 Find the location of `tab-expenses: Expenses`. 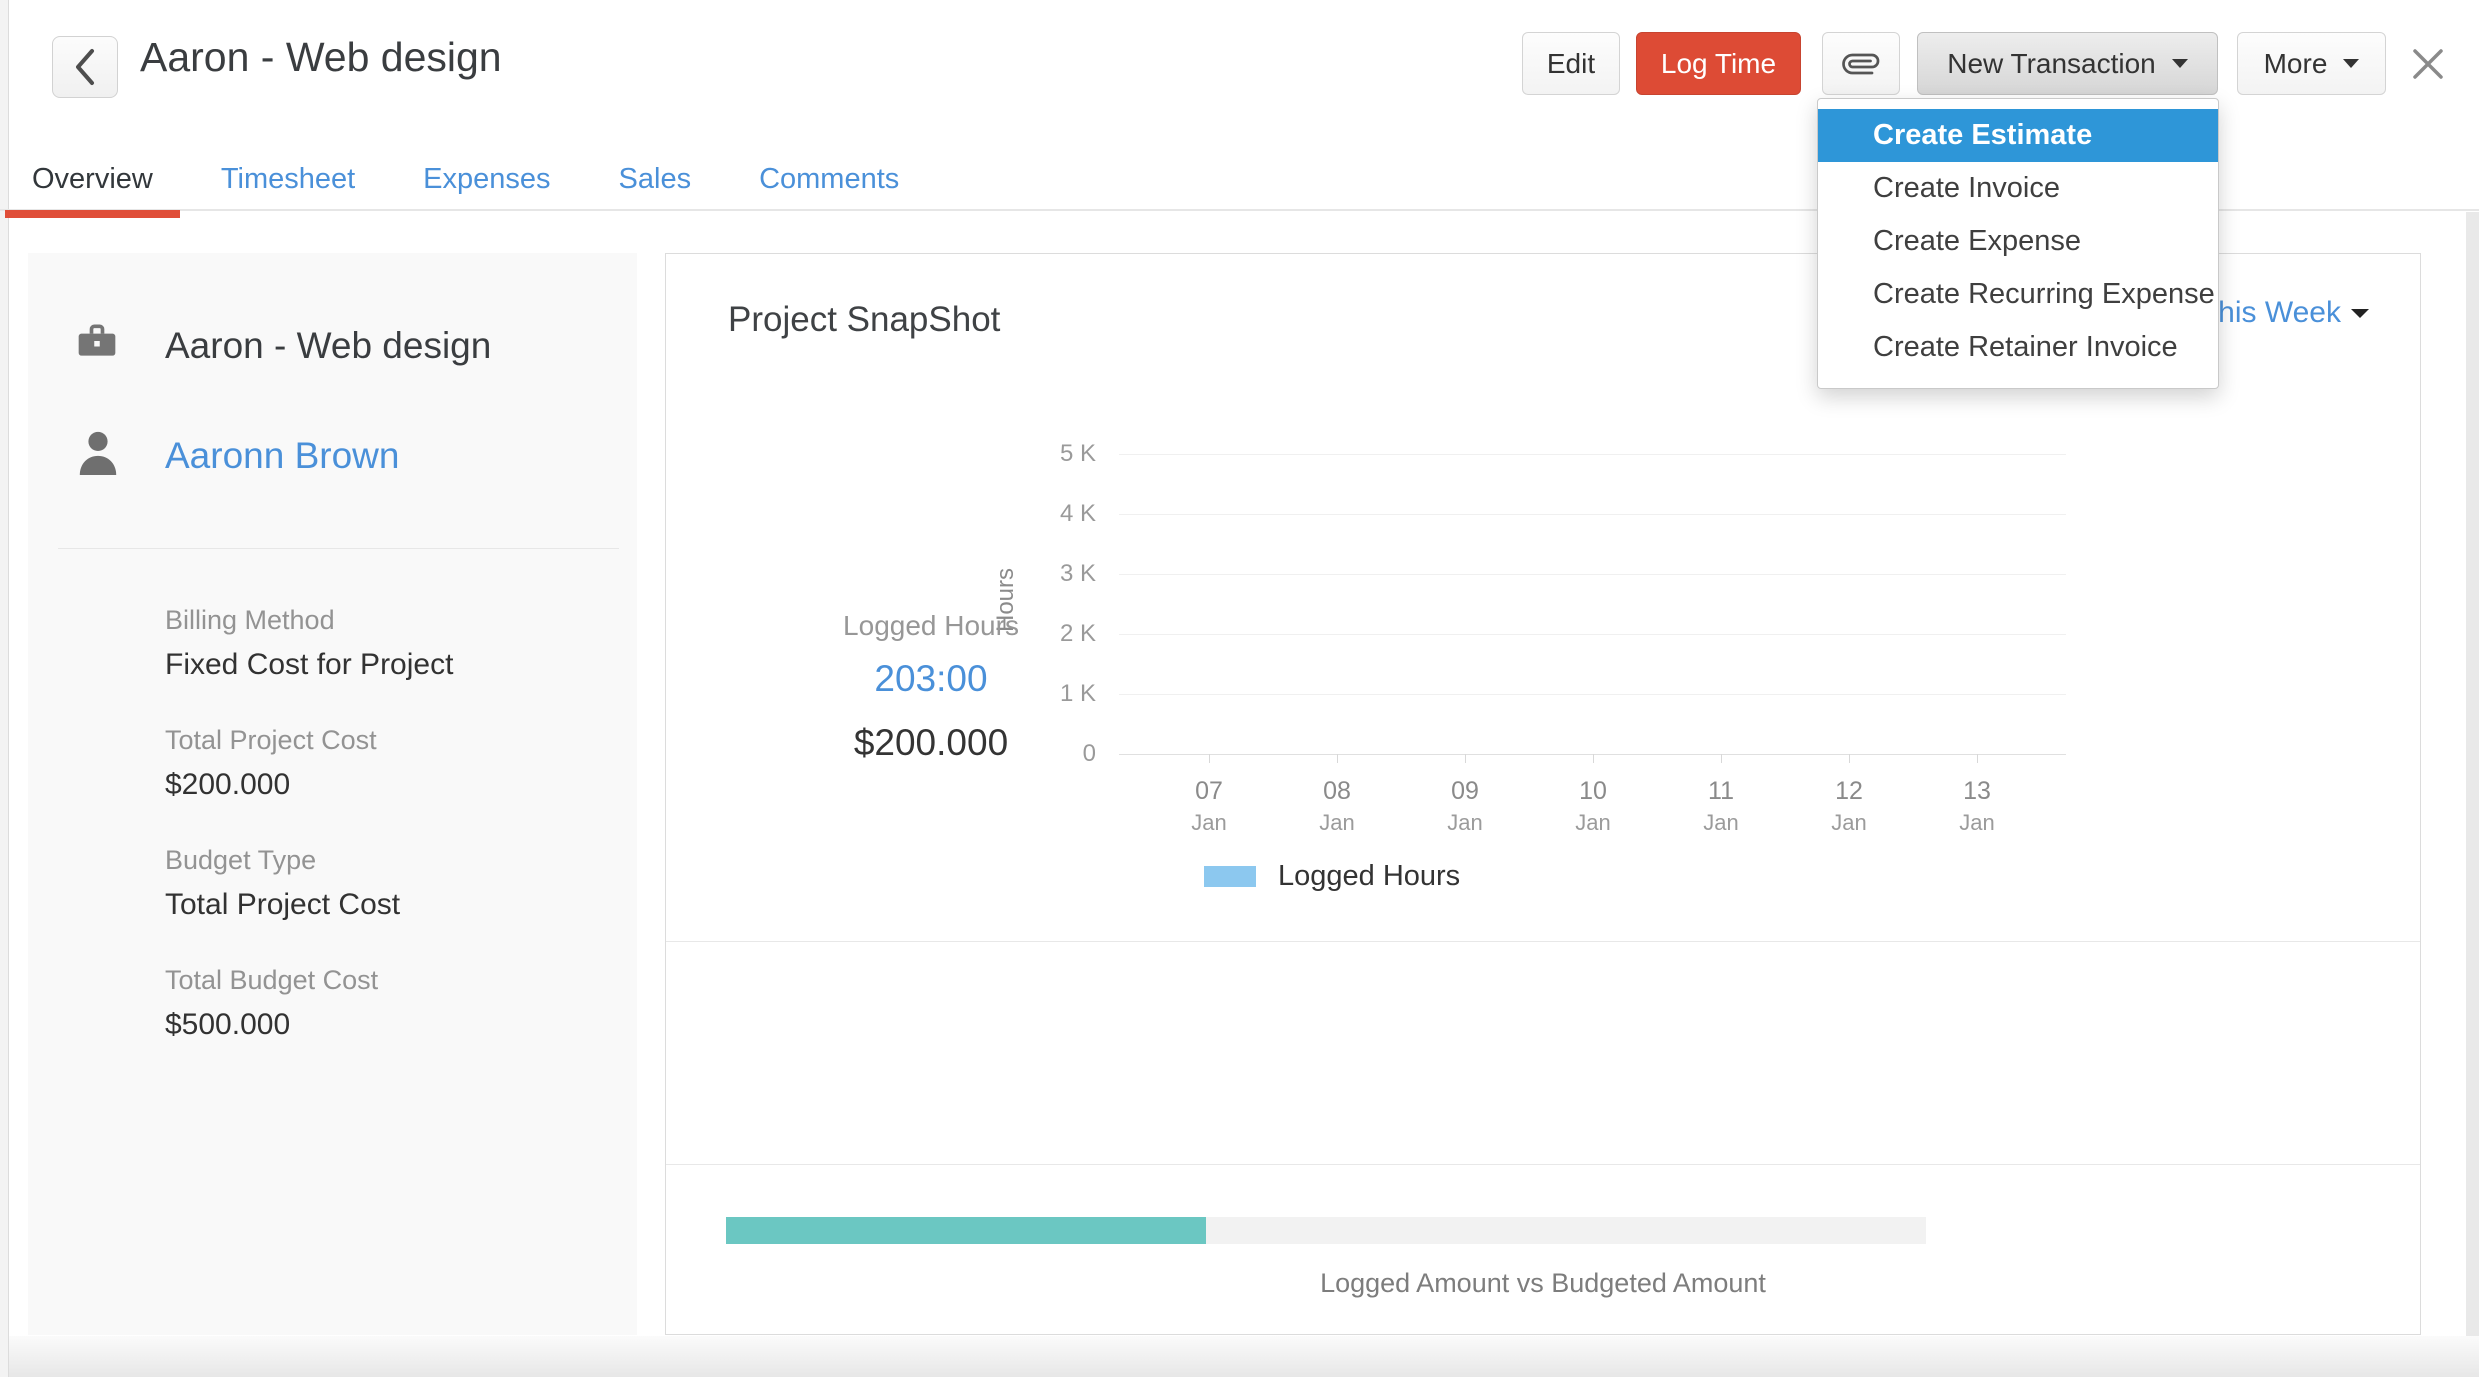

tab-expenses: Expenses is located at coordinates (487, 179).